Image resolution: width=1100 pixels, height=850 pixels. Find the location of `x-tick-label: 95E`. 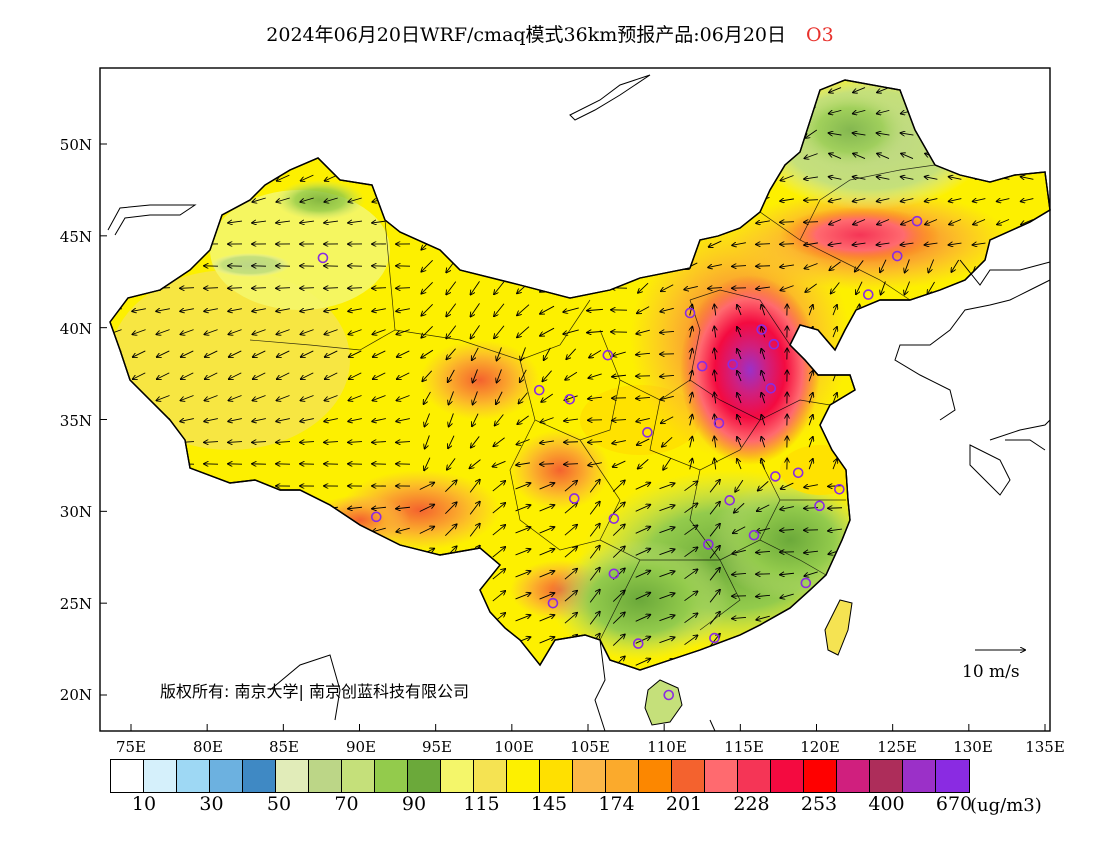

x-tick-label: 95E is located at coordinates (437, 747).